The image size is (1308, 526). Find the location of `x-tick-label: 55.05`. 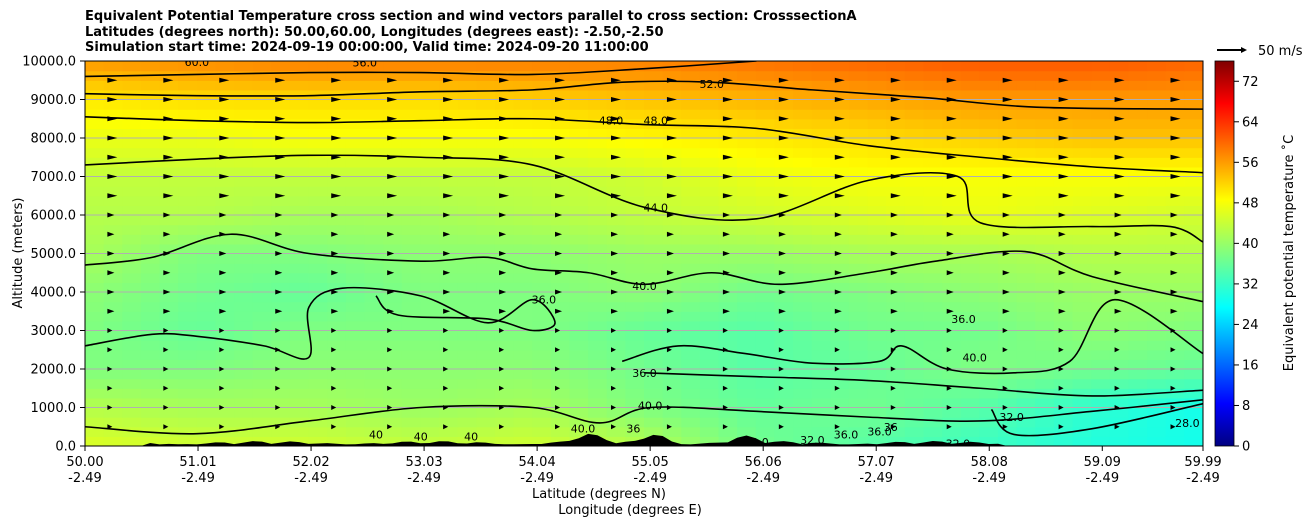

x-tick-label: 55.05 is located at coordinates (650, 462).